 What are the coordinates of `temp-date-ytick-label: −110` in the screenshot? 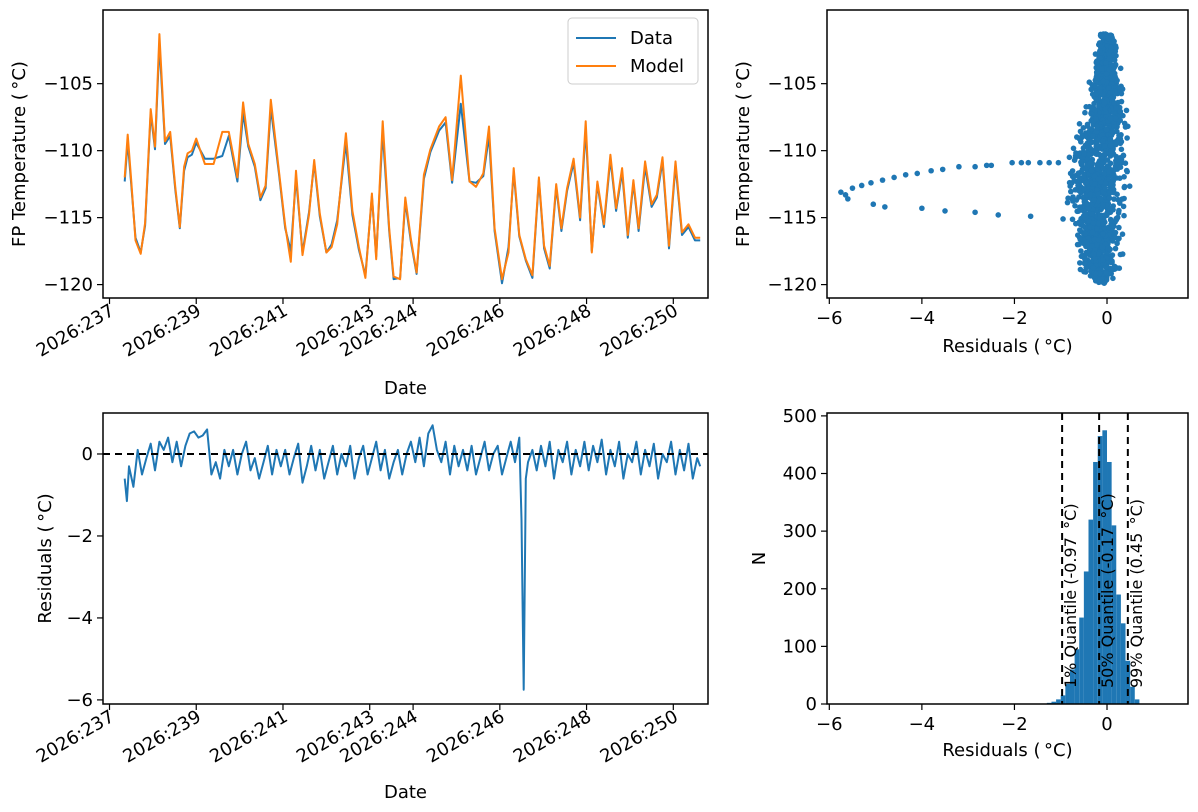 It's located at (68, 151).